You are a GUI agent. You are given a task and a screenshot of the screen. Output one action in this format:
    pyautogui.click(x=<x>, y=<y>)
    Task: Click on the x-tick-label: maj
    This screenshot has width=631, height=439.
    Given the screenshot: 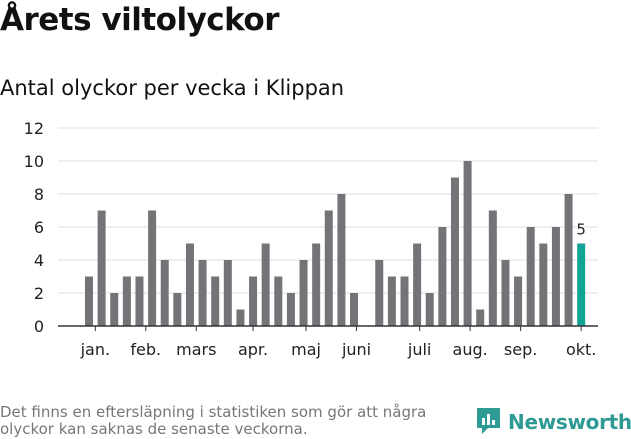 What is the action you would take?
    pyautogui.click(x=306, y=349)
    